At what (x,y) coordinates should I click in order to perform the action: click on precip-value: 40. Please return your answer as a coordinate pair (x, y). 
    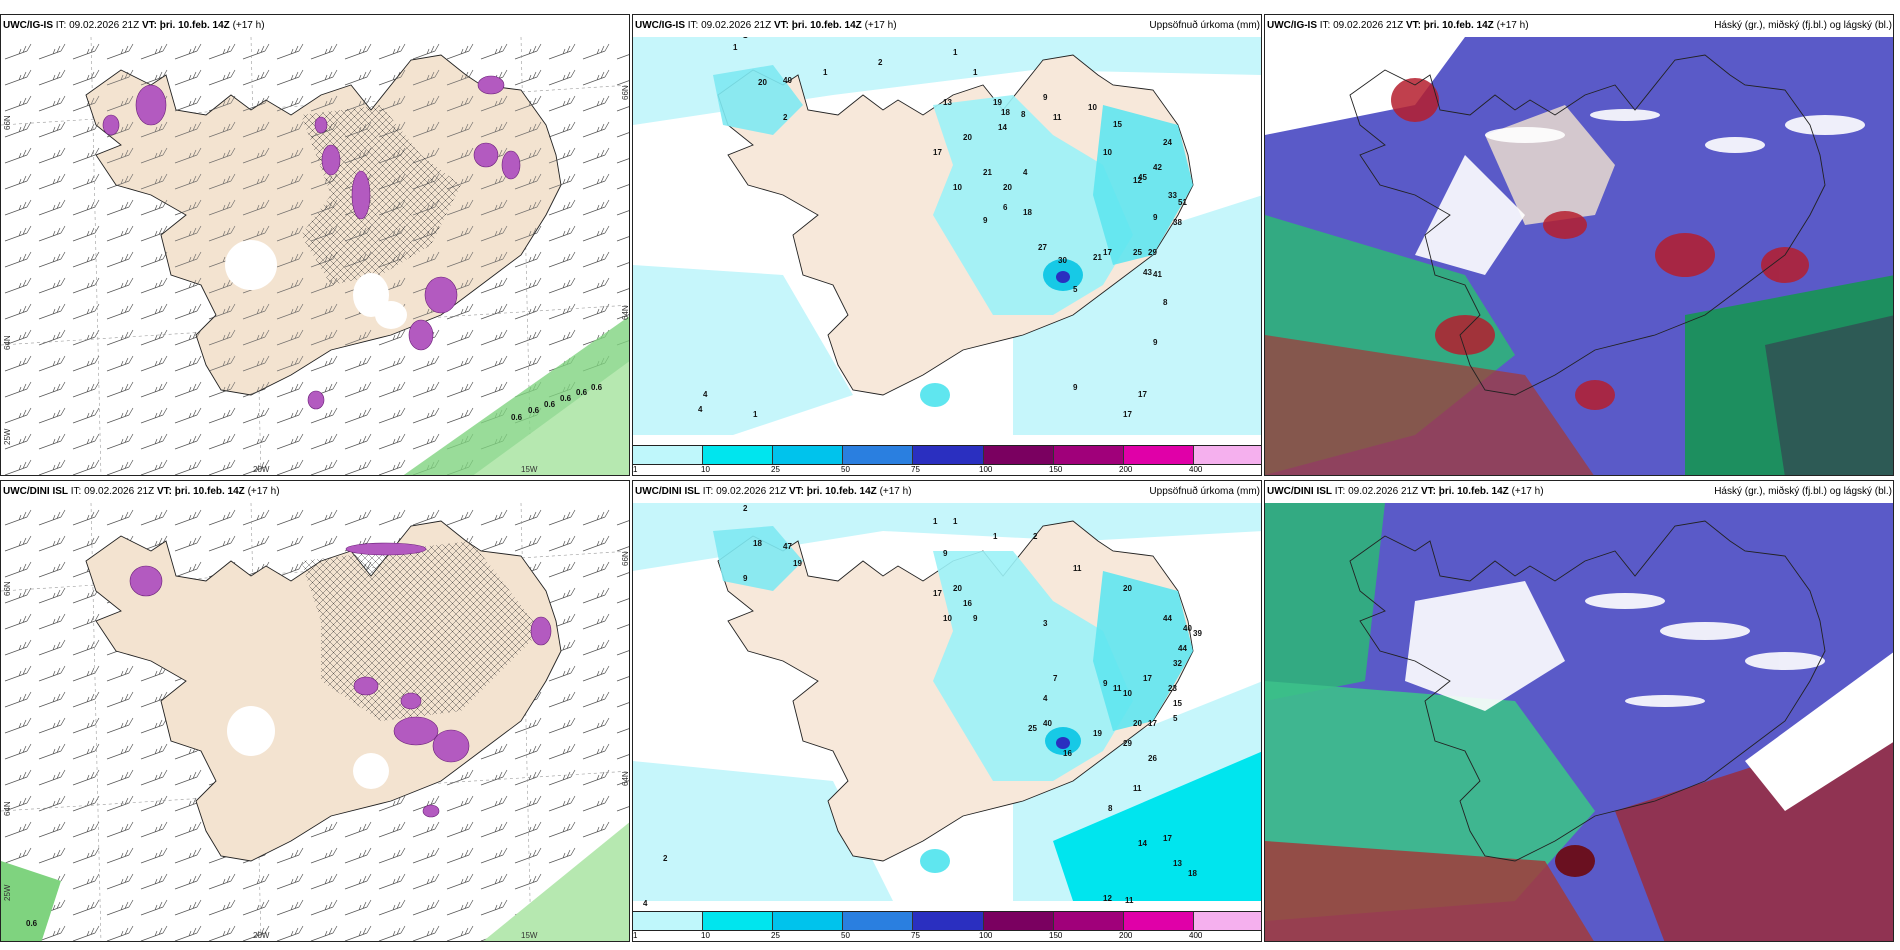
    Looking at the image, I should click on (787, 80).